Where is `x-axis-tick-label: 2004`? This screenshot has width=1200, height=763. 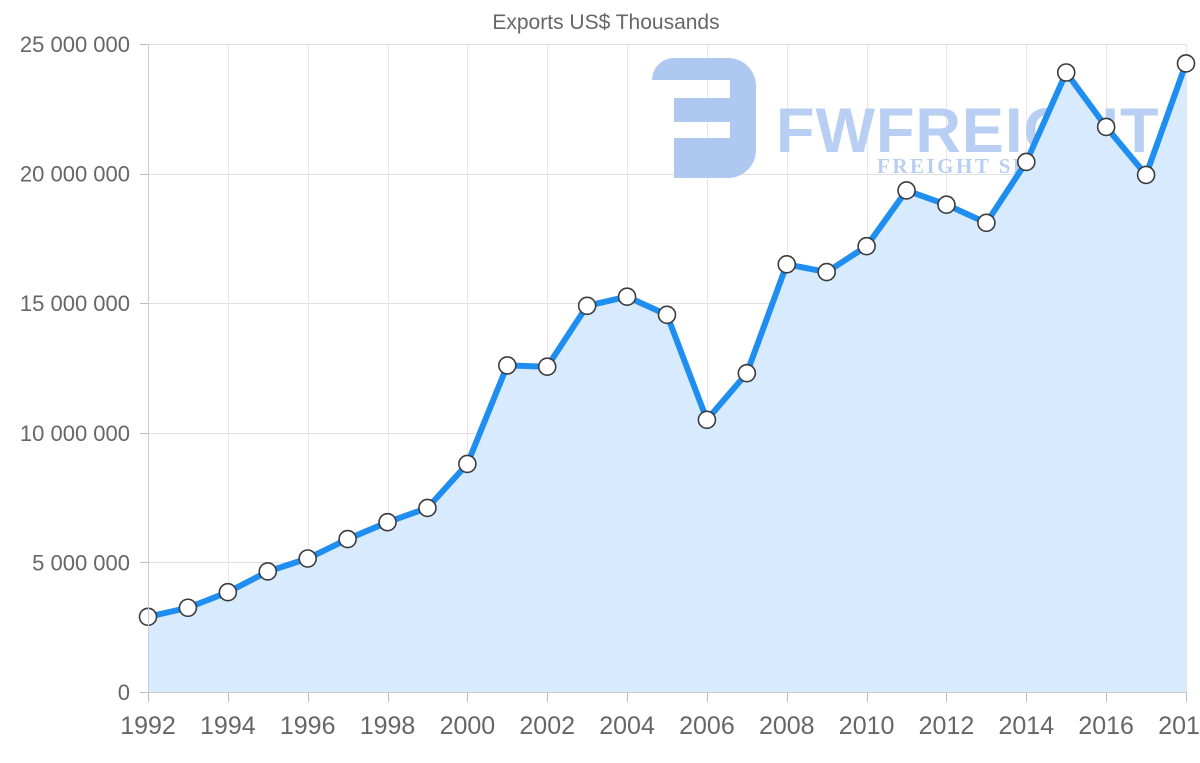
x-axis-tick-label: 2004 is located at coordinates (627, 726).